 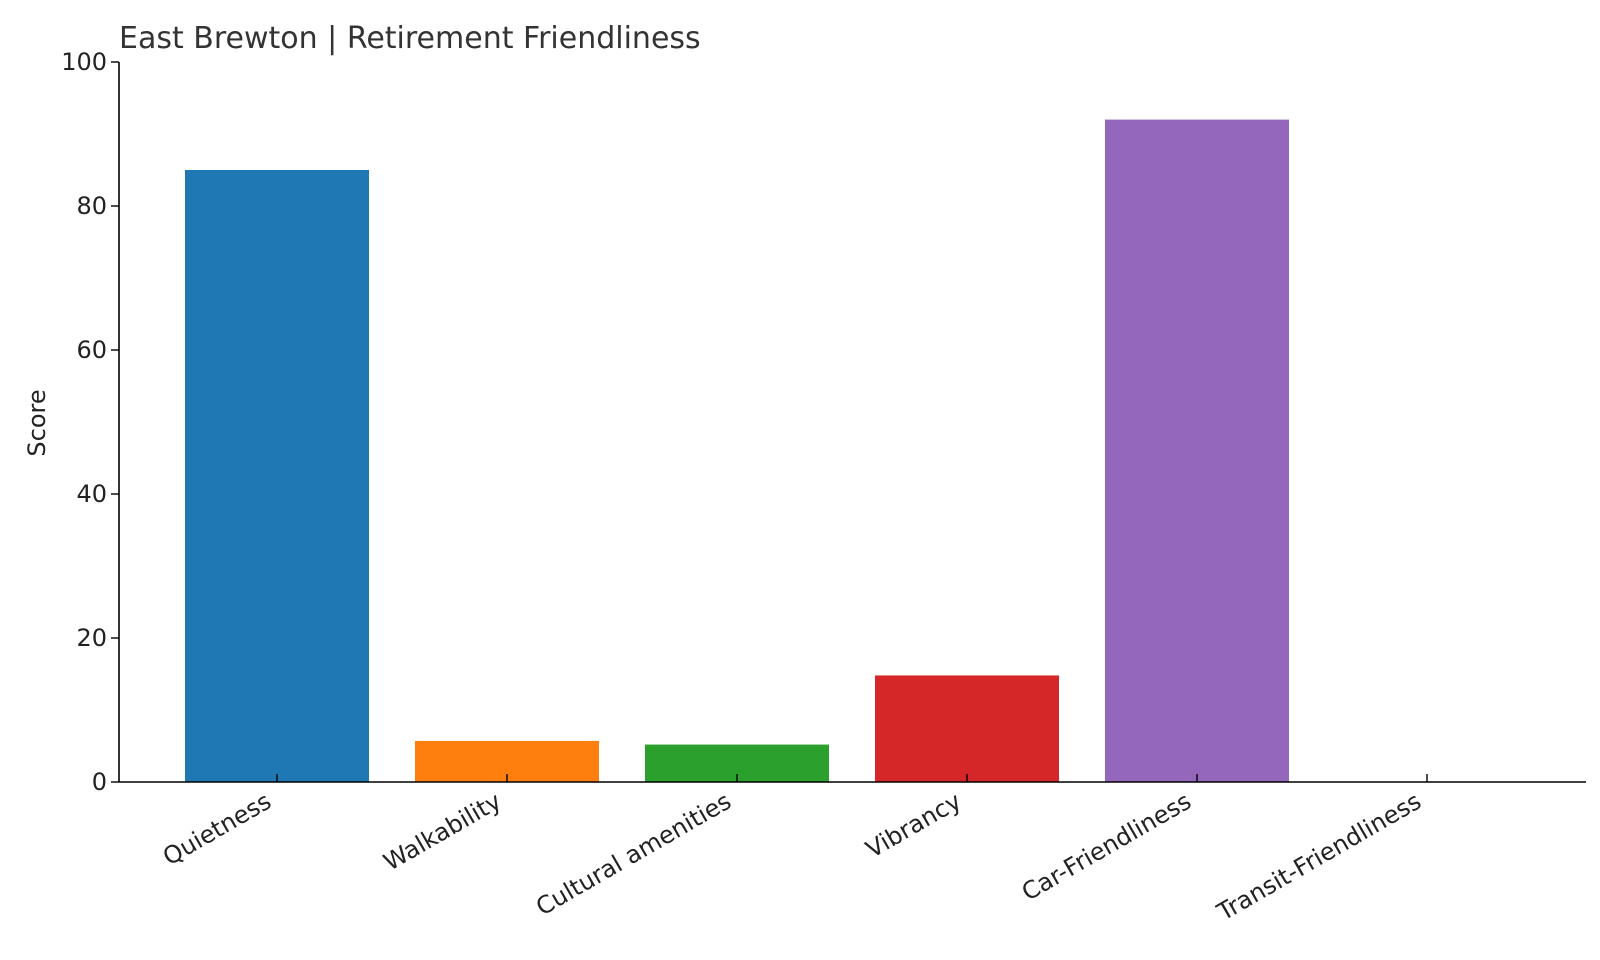 I want to click on y-tick-label: 100, so click(x=84, y=62).